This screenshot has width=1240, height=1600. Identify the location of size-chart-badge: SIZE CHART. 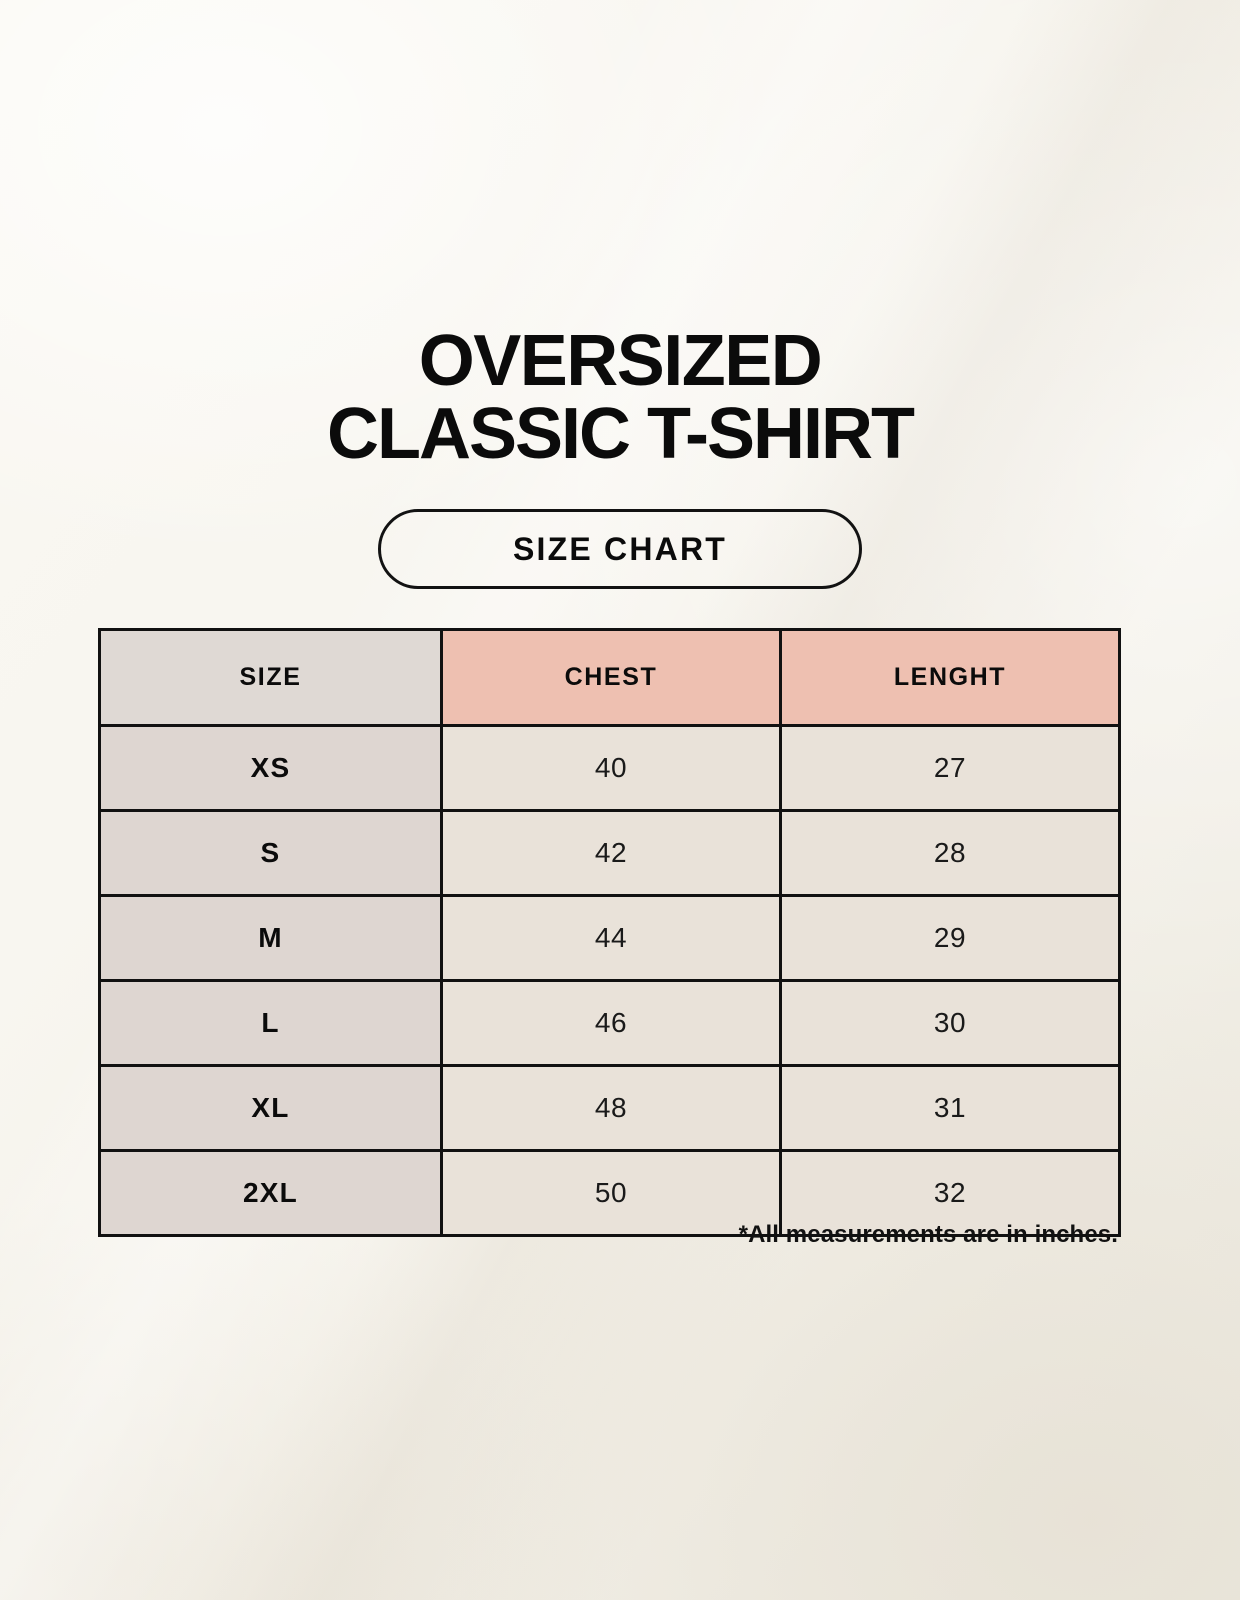
(620, 549).